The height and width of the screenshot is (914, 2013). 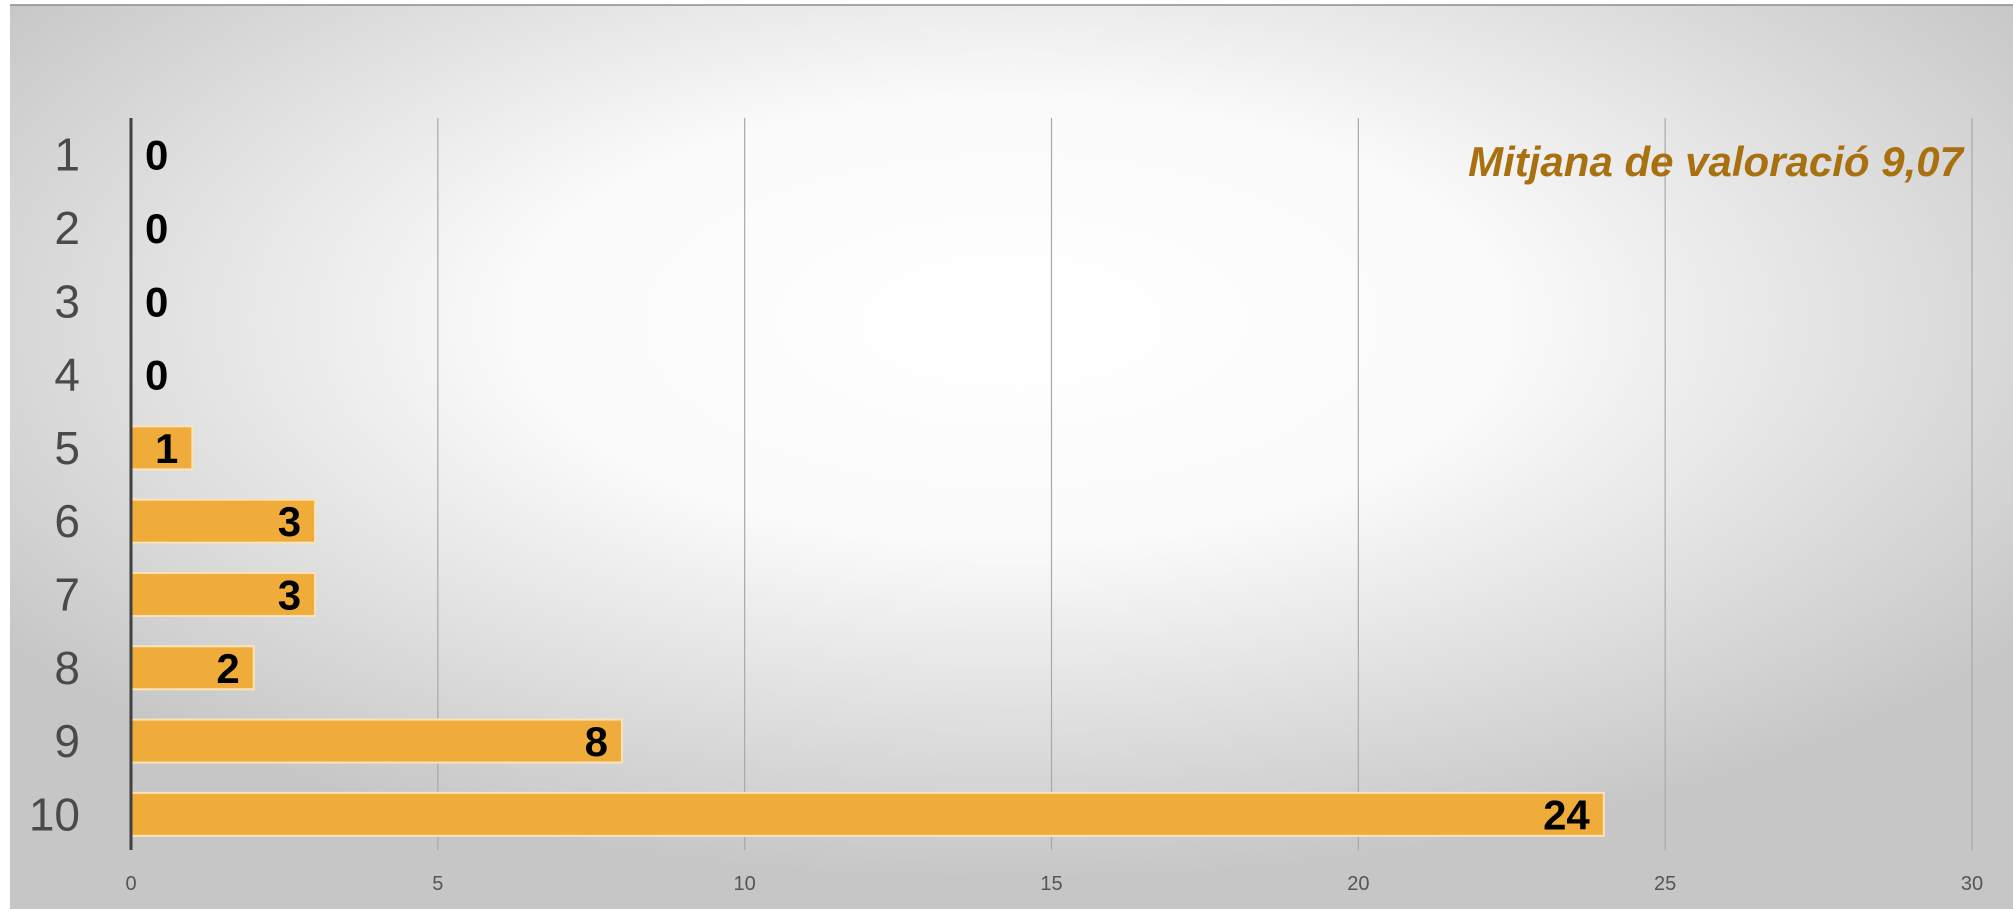 I want to click on category-label-8: 8, so click(x=67, y=668).